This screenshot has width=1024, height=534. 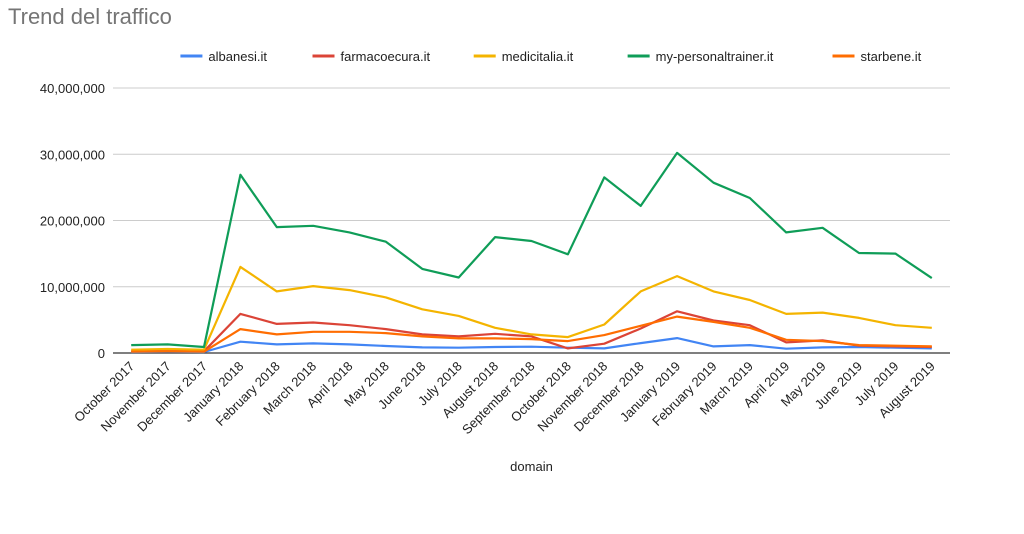 What do you see at coordinates (237, 56) in the screenshot?
I see `legend-label: albanesi.it` at bounding box center [237, 56].